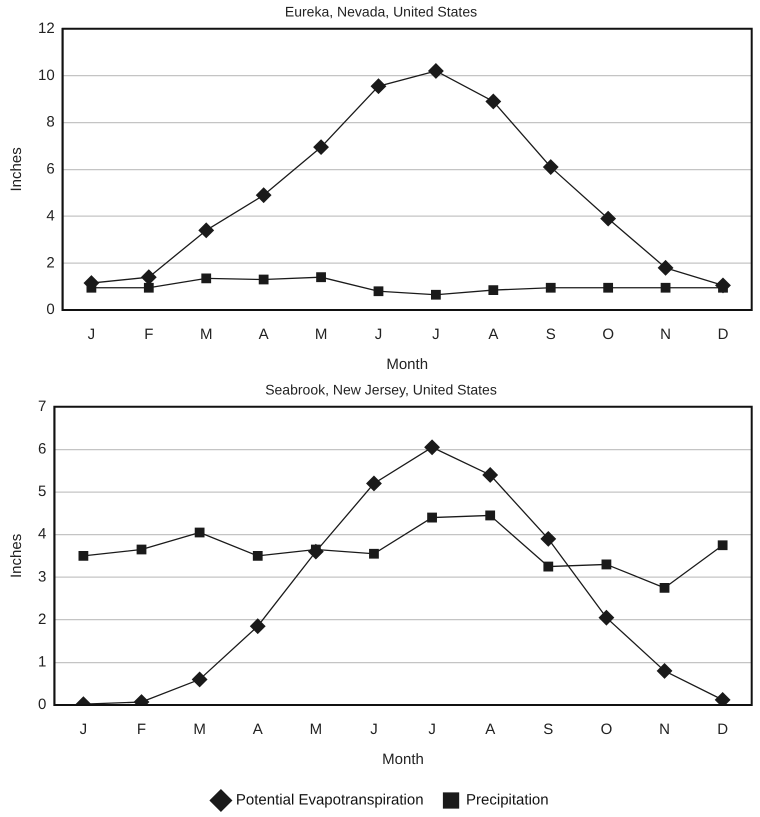  I want to click on chart-title: Eureka, Nevada, United States, so click(381, 11).